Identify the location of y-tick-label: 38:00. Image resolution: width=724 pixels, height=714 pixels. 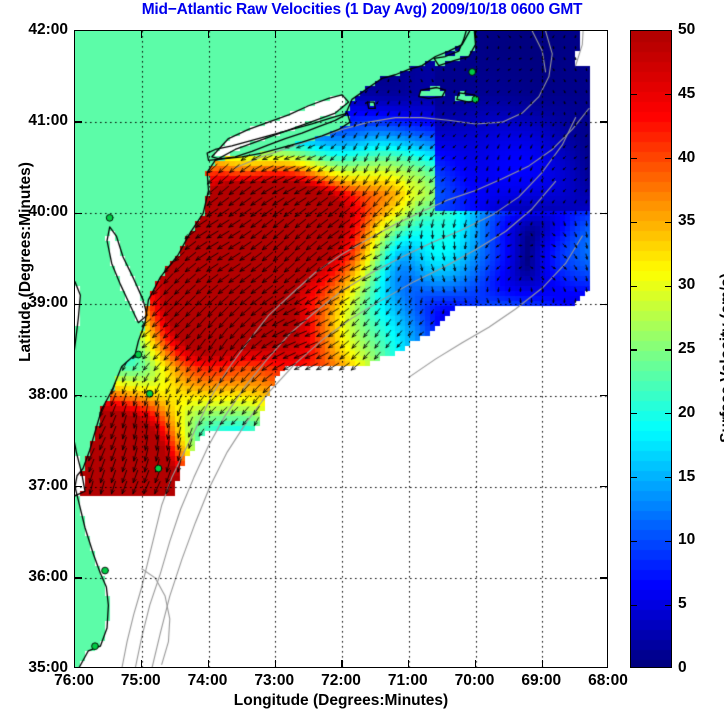
(48, 394).